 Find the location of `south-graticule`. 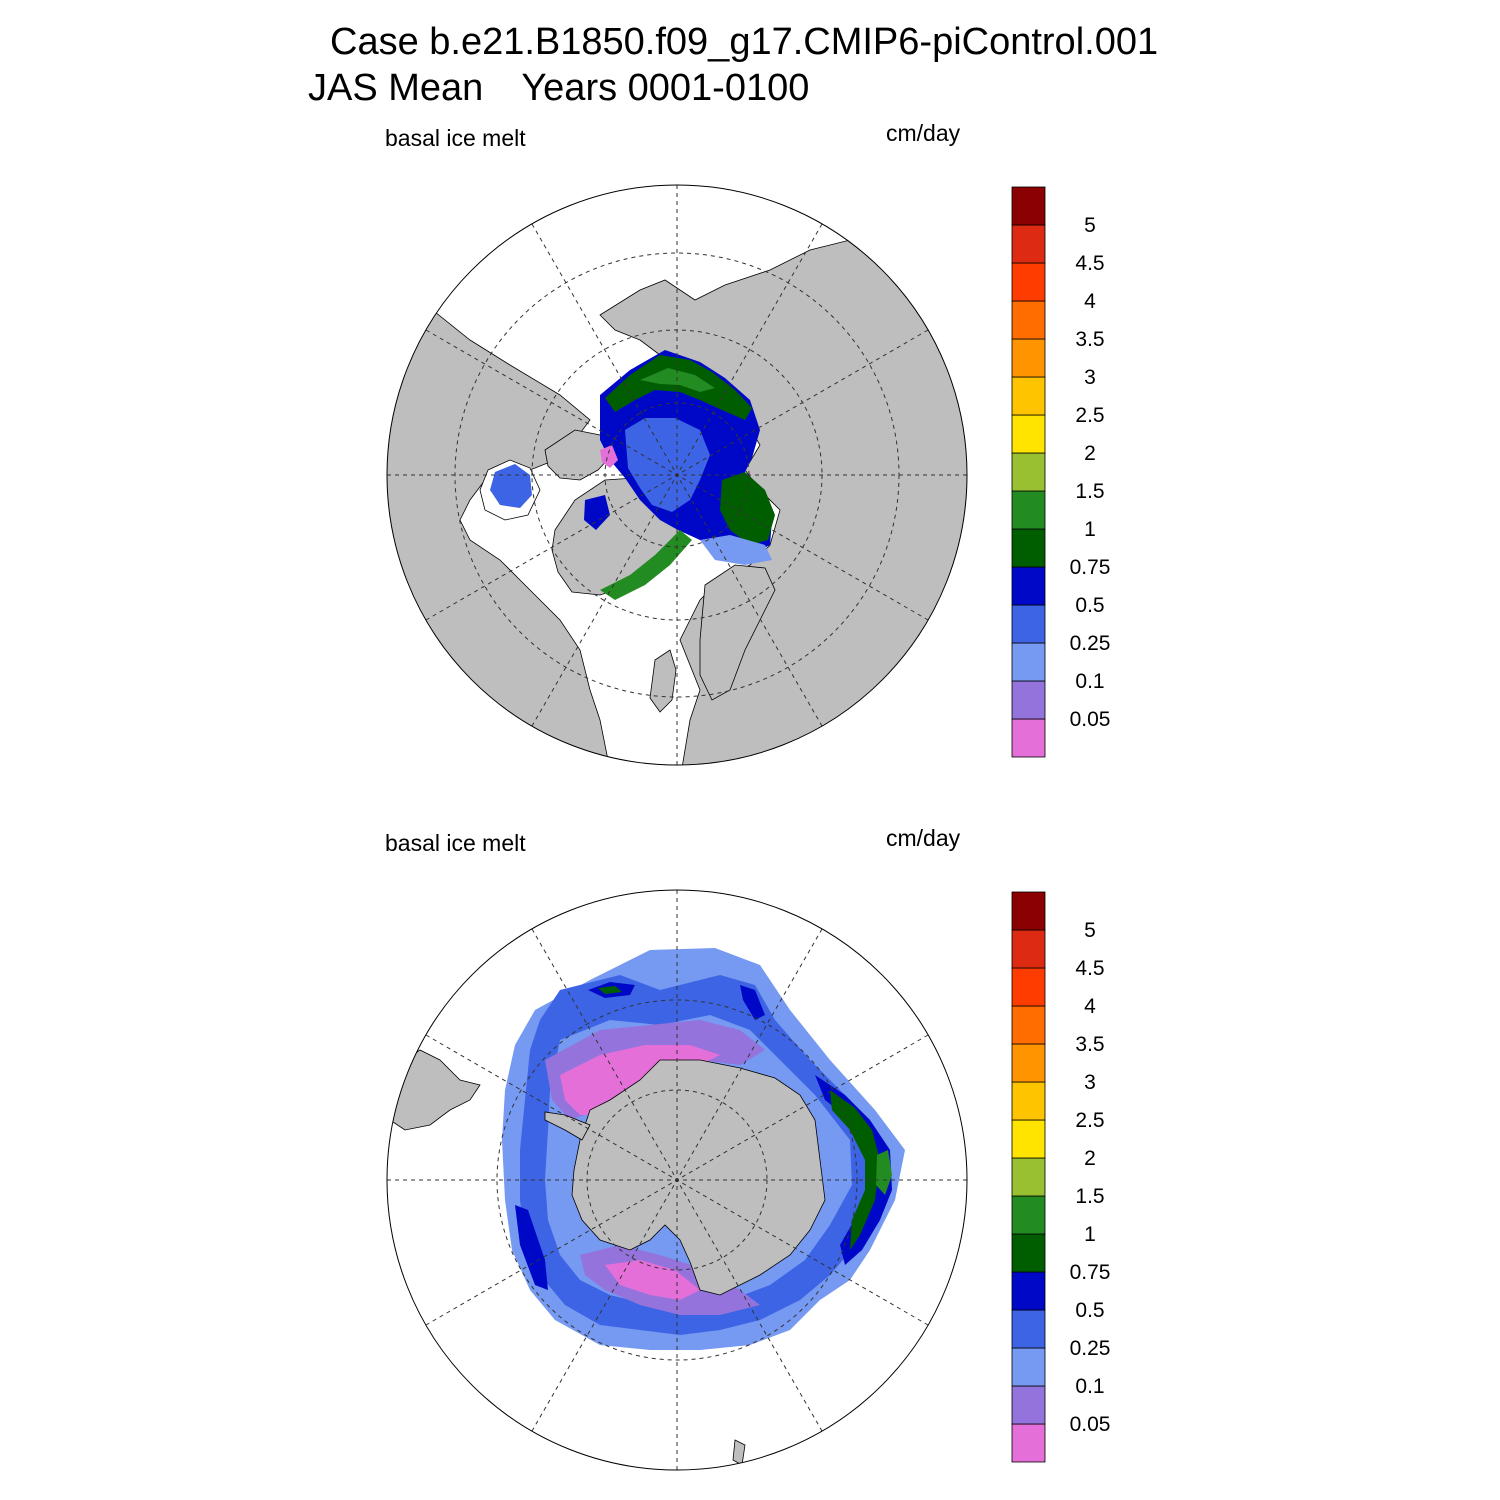

south-graticule is located at coordinates (677, 1180).